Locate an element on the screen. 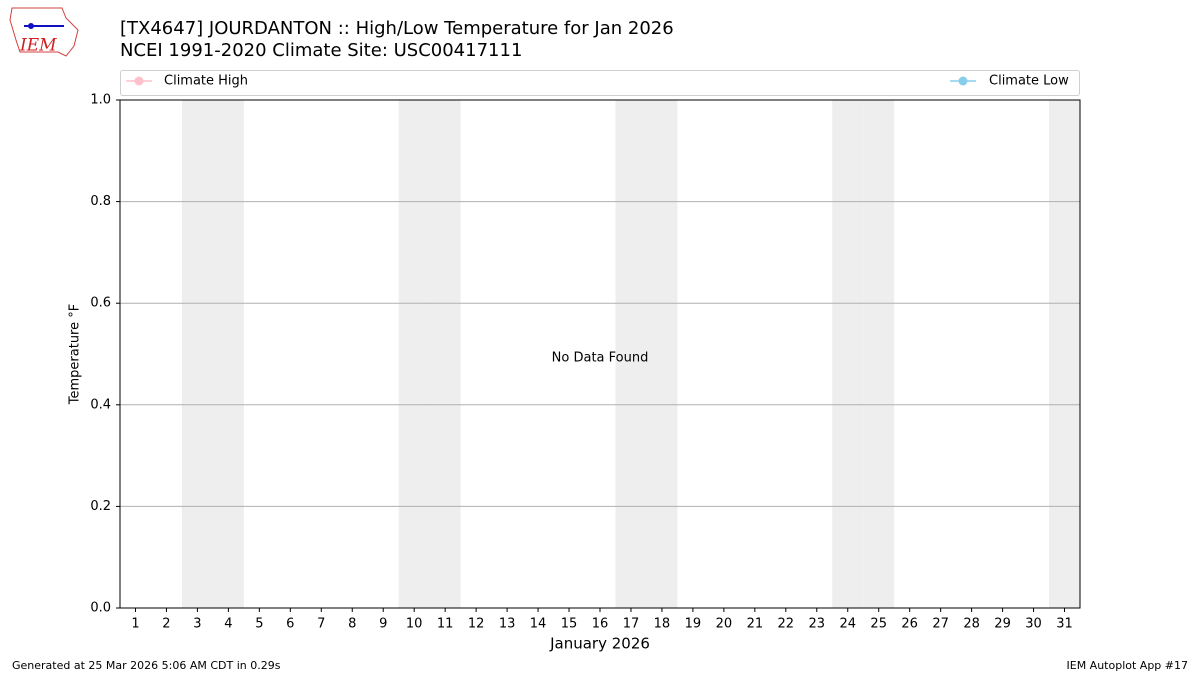 Image resolution: width=1200 pixels, height=675 pixels. x-tick-label: 25 is located at coordinates (878, 624).